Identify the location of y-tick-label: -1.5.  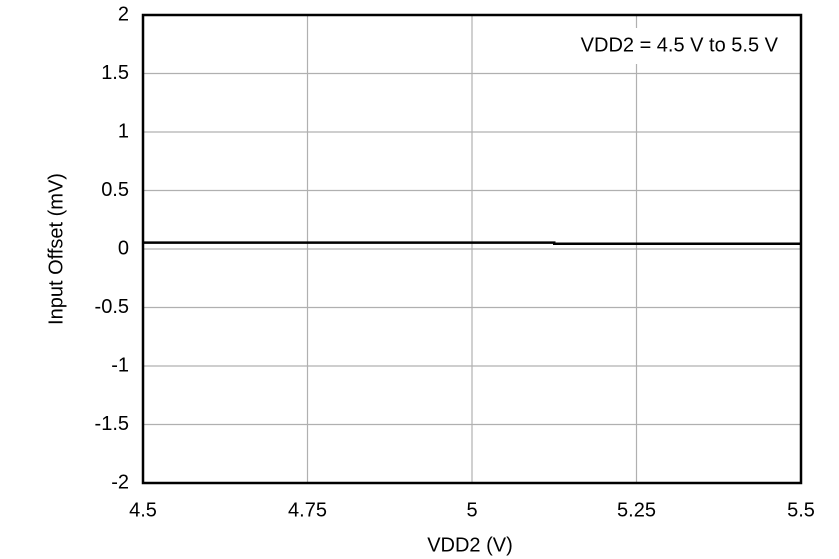
(112, 424).